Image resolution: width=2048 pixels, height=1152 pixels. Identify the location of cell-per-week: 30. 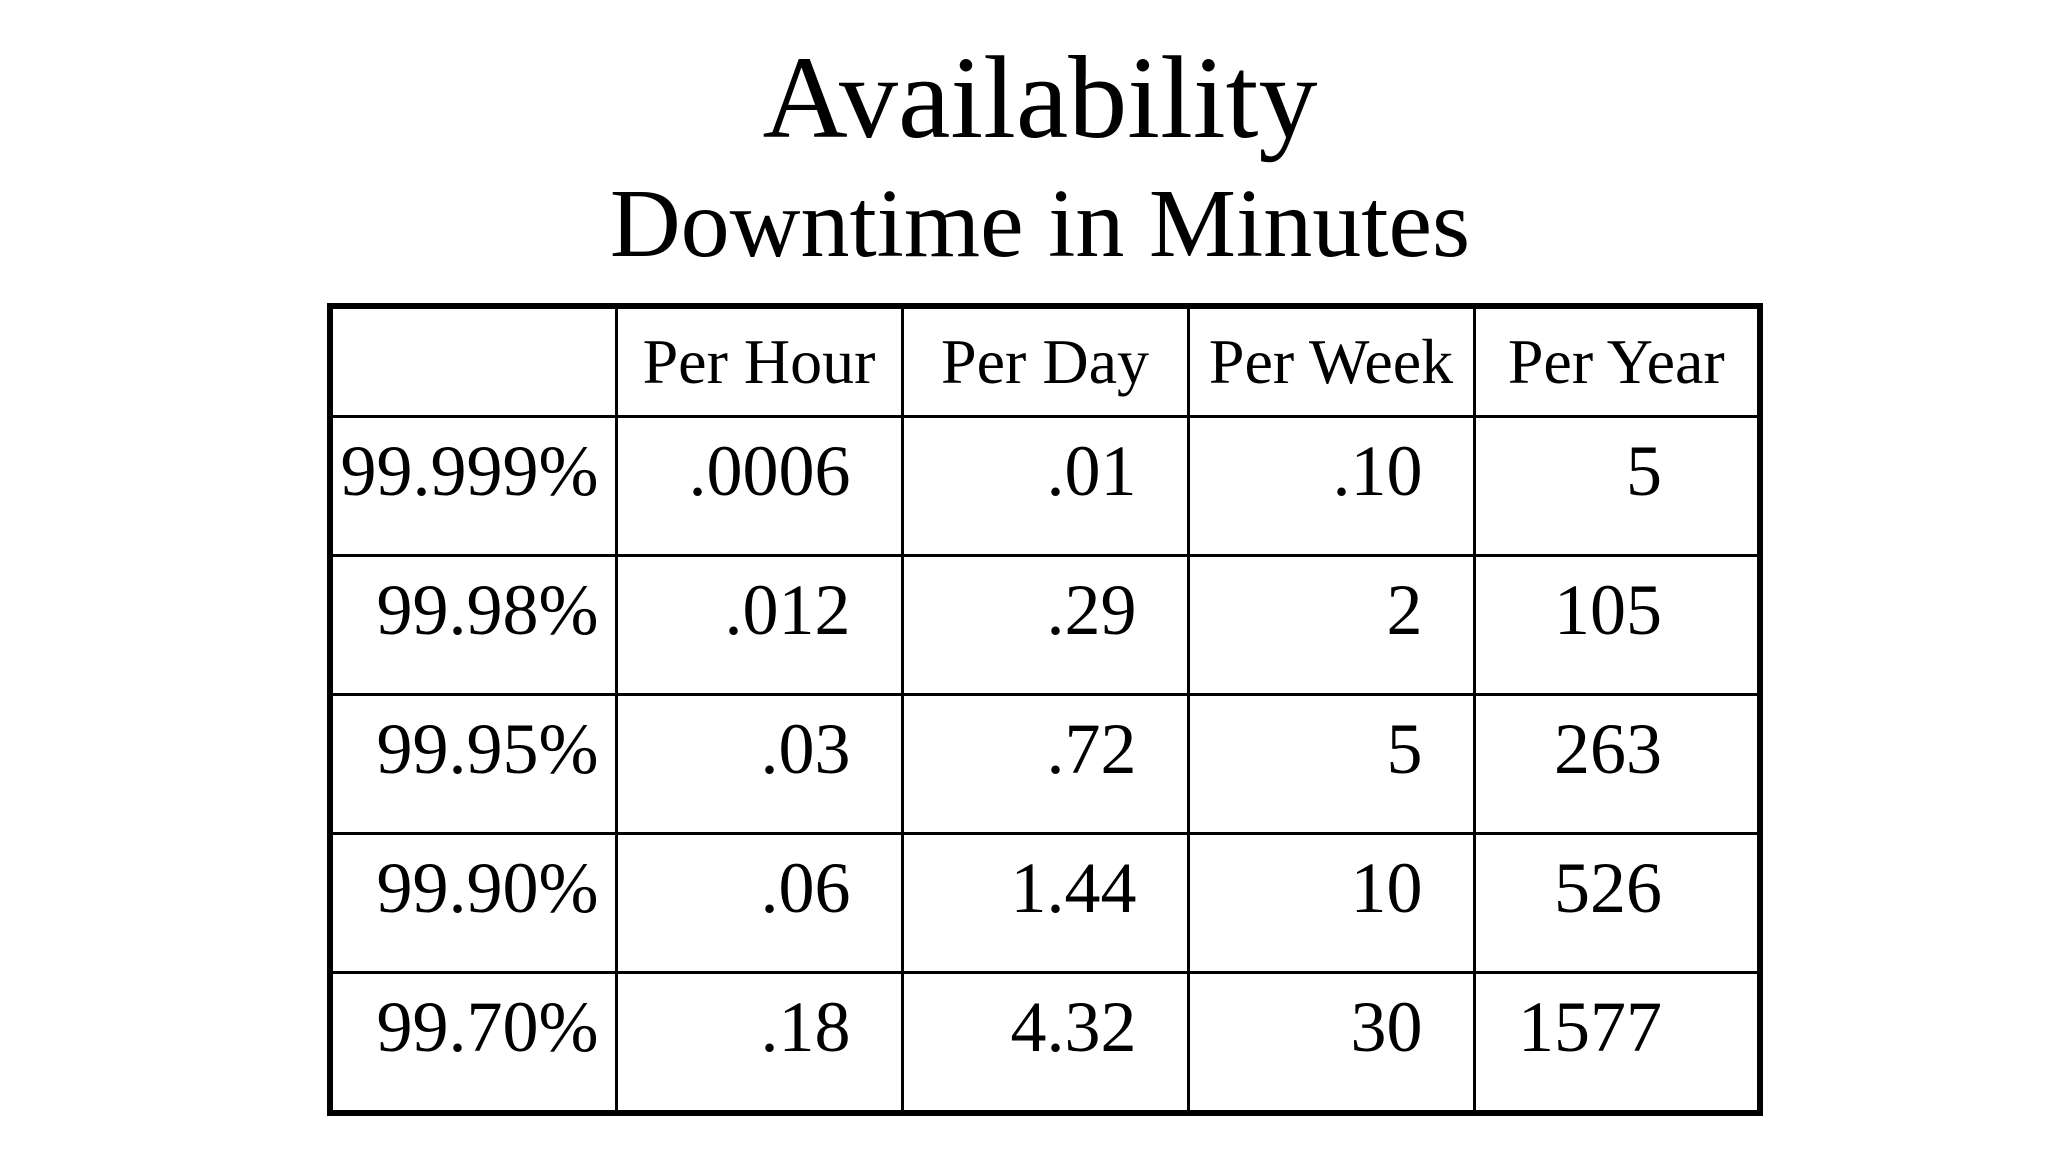
(1331, 1043).